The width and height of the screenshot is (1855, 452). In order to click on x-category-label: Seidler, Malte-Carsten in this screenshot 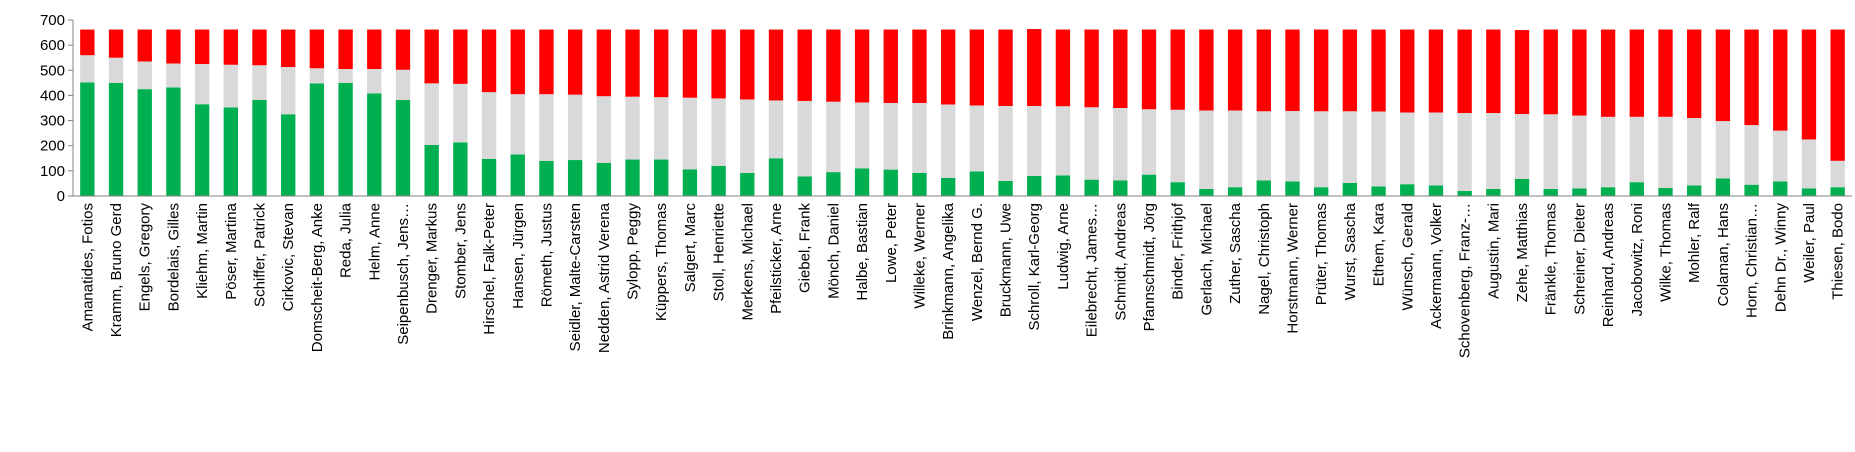, I will do `click(575, 277)`.